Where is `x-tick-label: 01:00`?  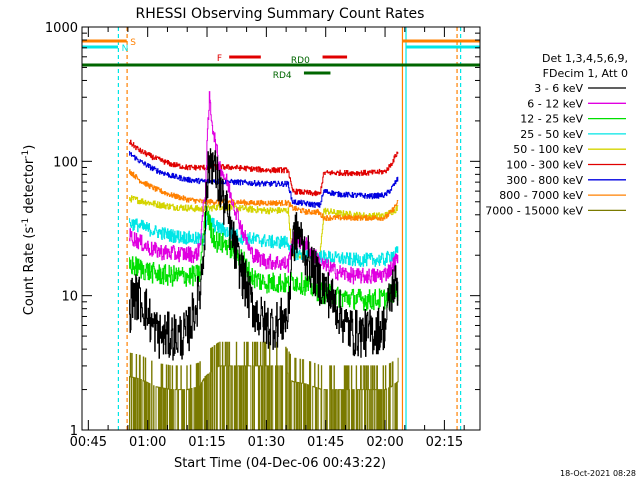
x-tick-label: 01:00 is located at coordinates (147, 442).